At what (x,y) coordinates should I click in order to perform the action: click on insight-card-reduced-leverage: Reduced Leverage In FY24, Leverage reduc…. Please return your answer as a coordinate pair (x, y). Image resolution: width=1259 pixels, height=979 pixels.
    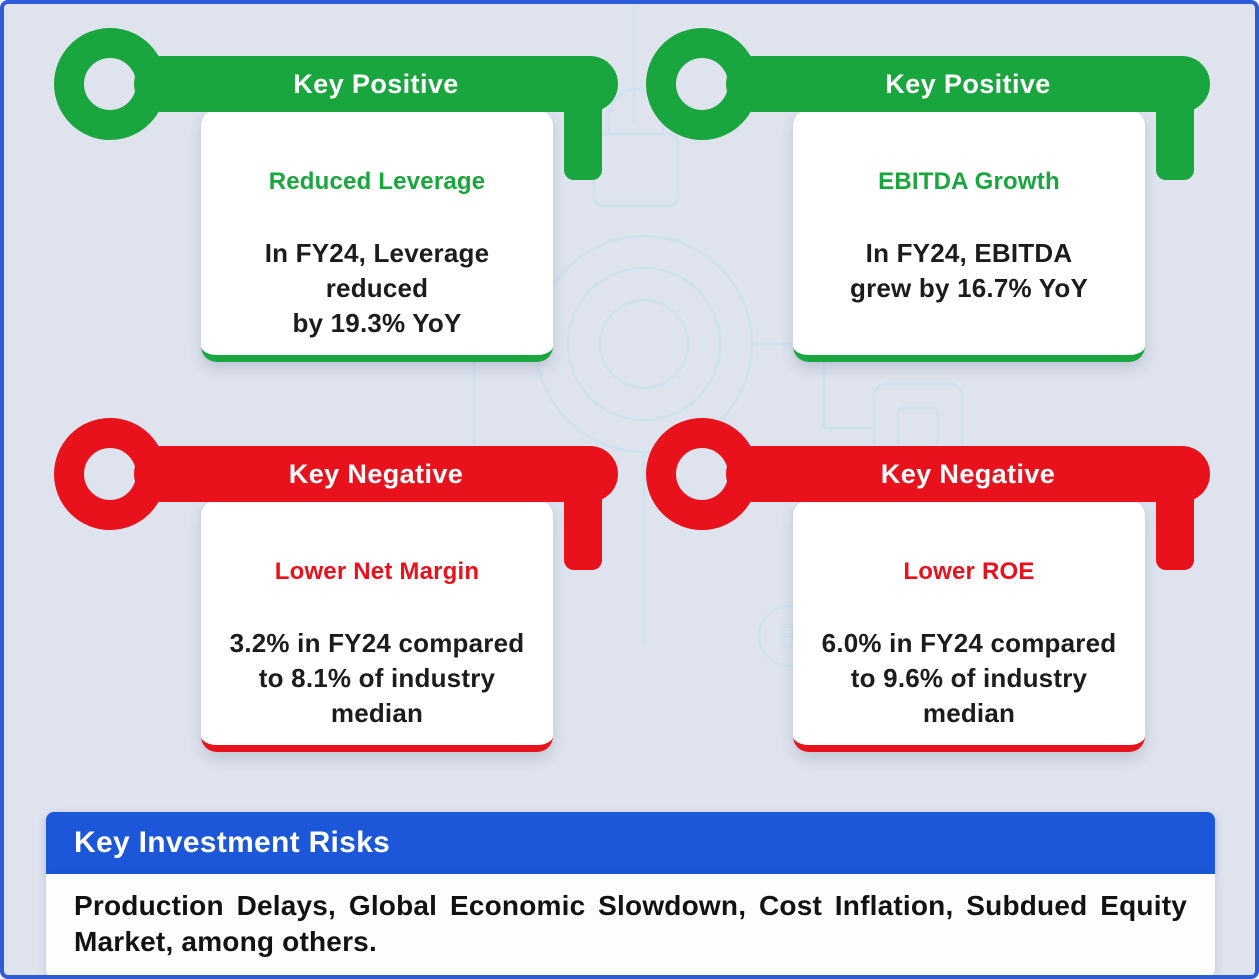
    Looking at the image, I should click on (377, 236).